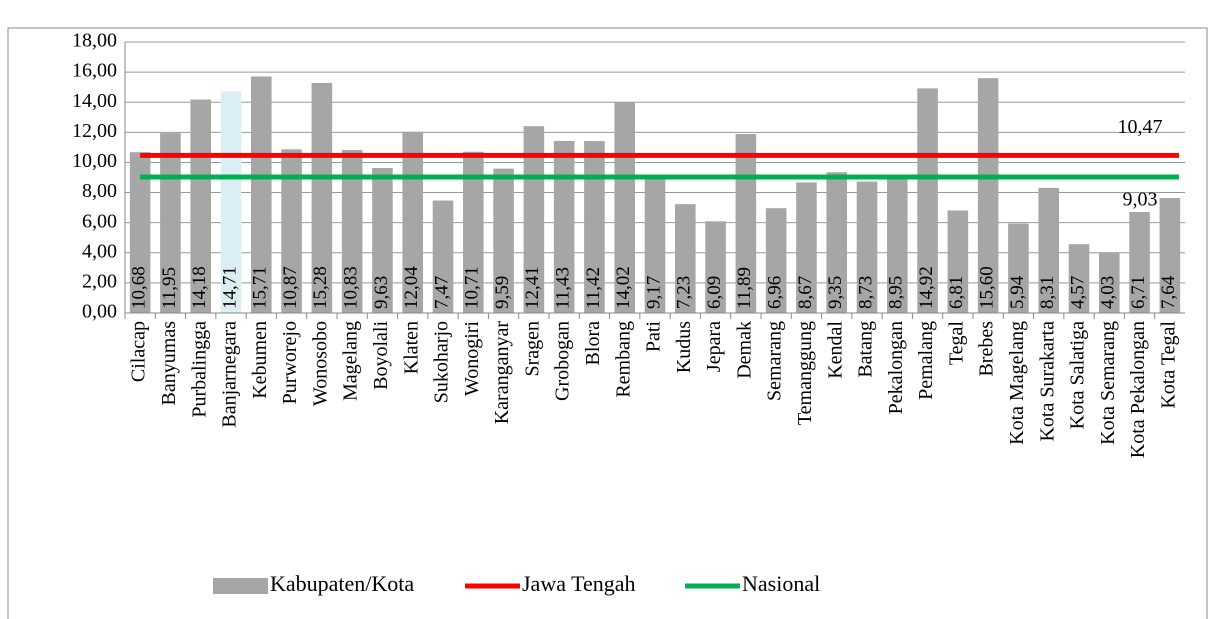 Image resolution: width=1215 pixels, height=619 pixels. What do you see at coordinates (866, 349) in the screenshot?
I see `x-tick-label: Batang` at bounding box center [866, 349].